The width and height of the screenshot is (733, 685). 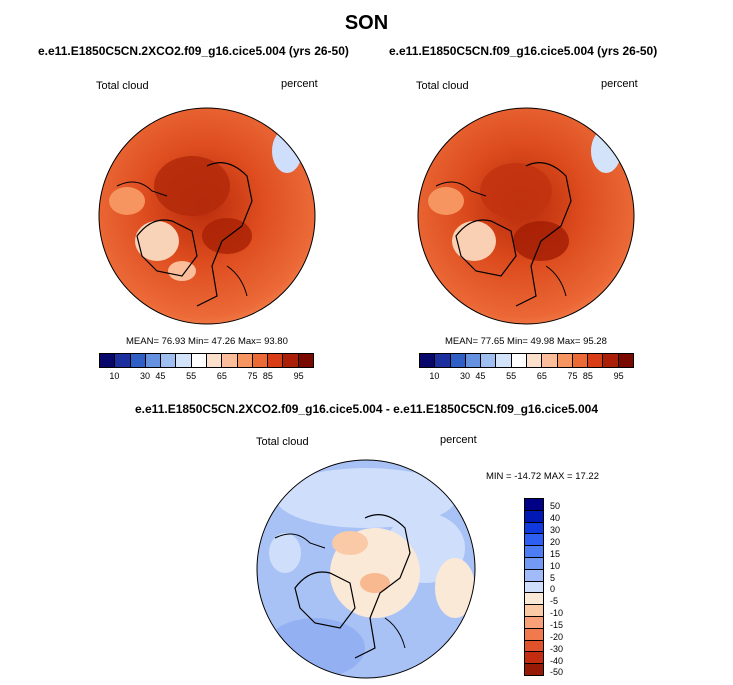 I want to click on panel-1-colorbar-labels: 10 30 45 55 65 75 85 95, so click(x=206, y=377).